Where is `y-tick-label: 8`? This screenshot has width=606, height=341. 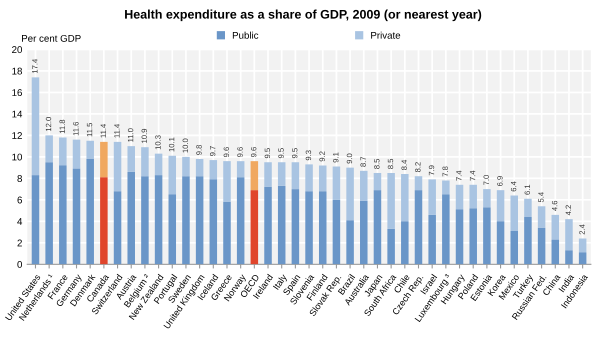
y-tick-label: 8 is located at coordinates (19, 178).